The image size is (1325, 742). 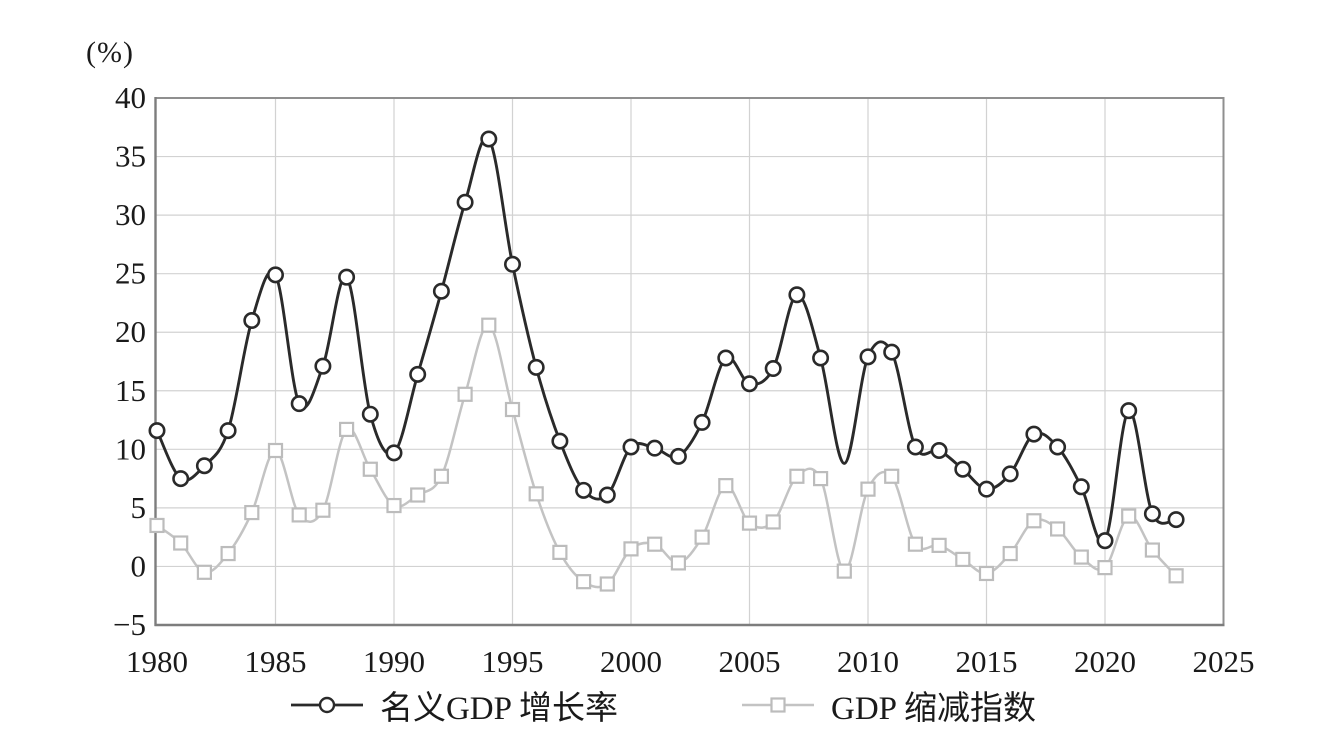 I want to click on circle-marker-line-icon, so click(x=326, y=705).